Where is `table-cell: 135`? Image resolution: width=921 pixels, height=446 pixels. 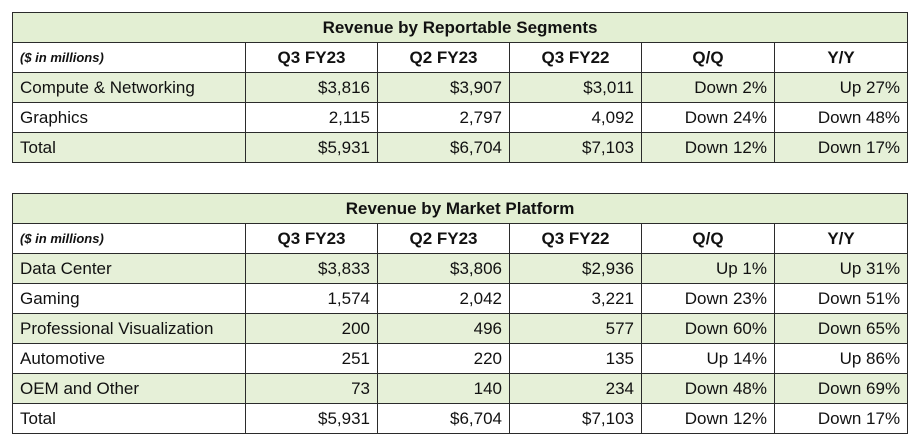 table-cell: 135 is located at coordinates (575, 358).